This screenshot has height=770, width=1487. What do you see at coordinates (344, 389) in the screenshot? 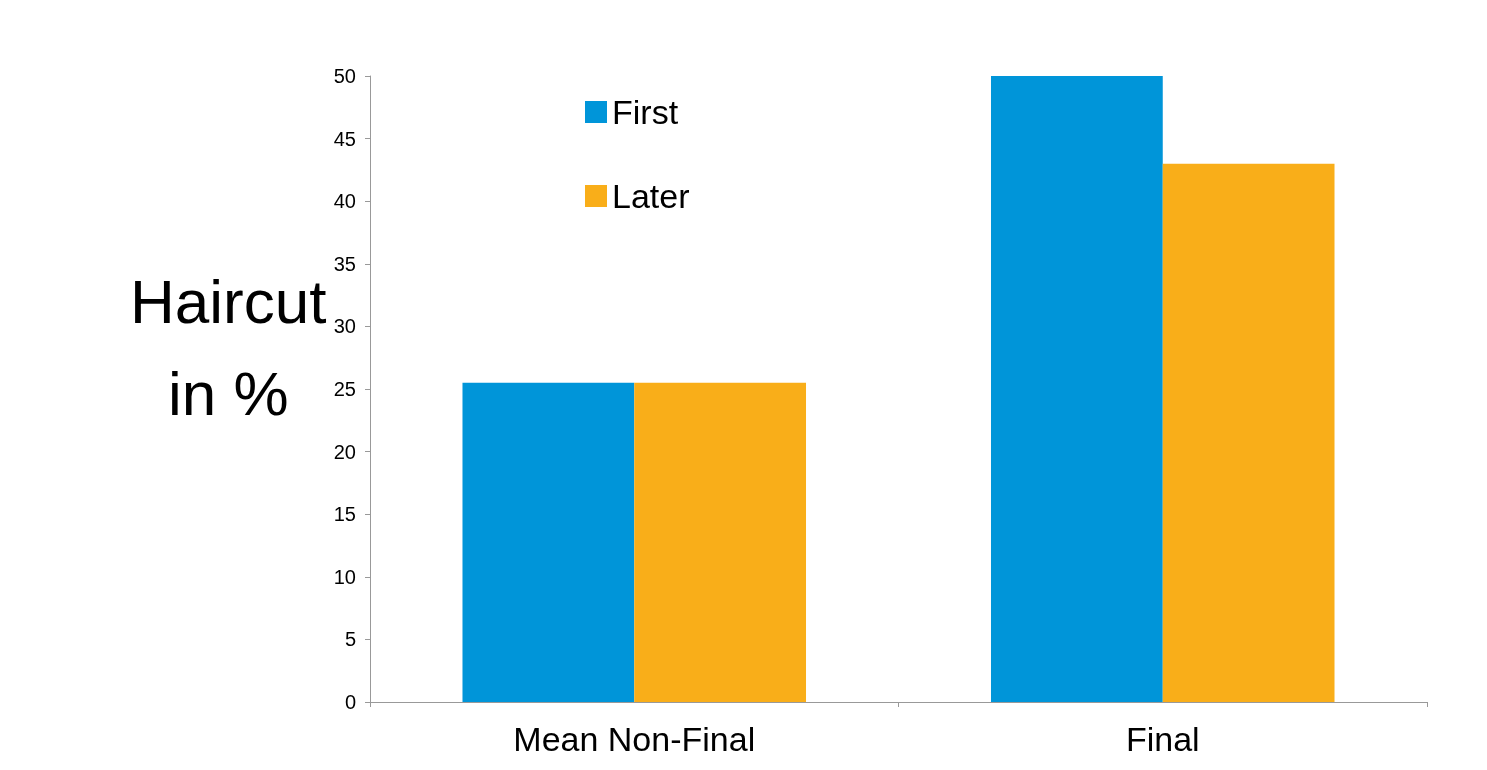
I see `y-tick-label: 25` at bounding box center [344, 389].